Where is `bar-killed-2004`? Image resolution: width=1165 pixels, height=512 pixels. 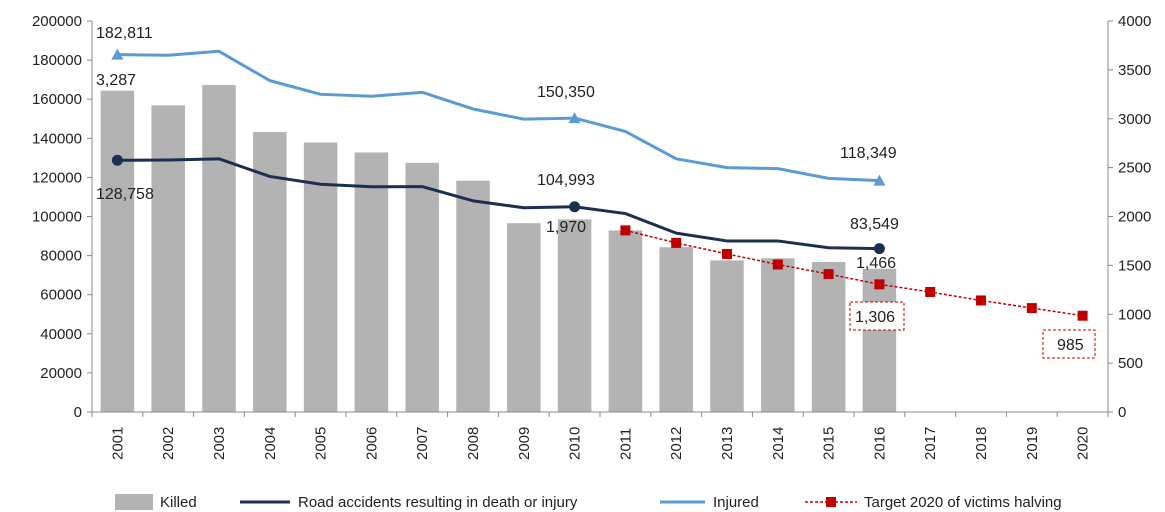
bar-killed-2004 is located at coordinates (270, 272).